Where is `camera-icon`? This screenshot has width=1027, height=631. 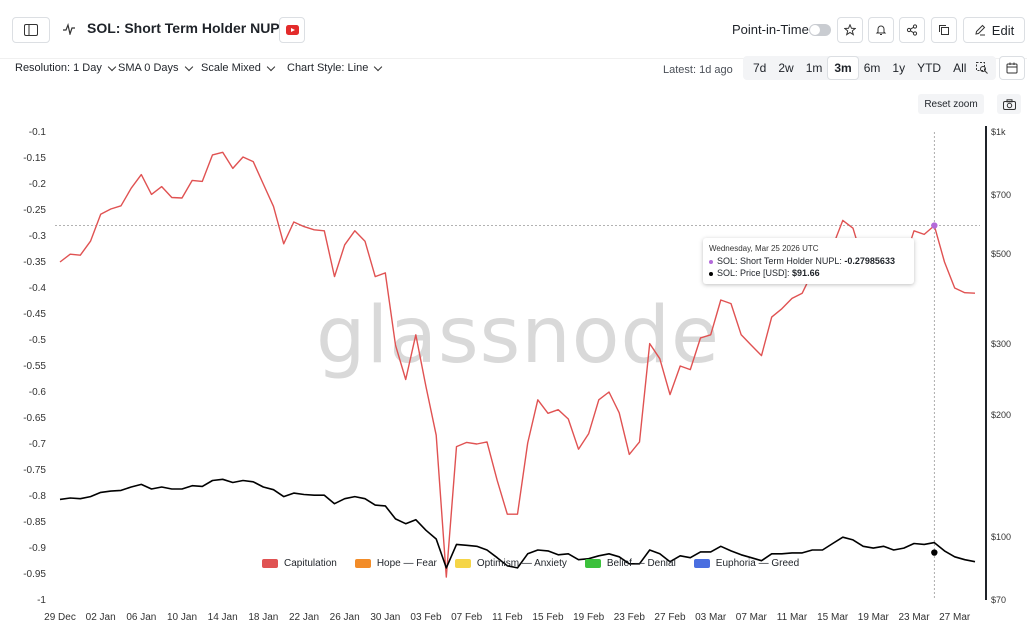
camera-icon is located at coordinates (1009, 104).